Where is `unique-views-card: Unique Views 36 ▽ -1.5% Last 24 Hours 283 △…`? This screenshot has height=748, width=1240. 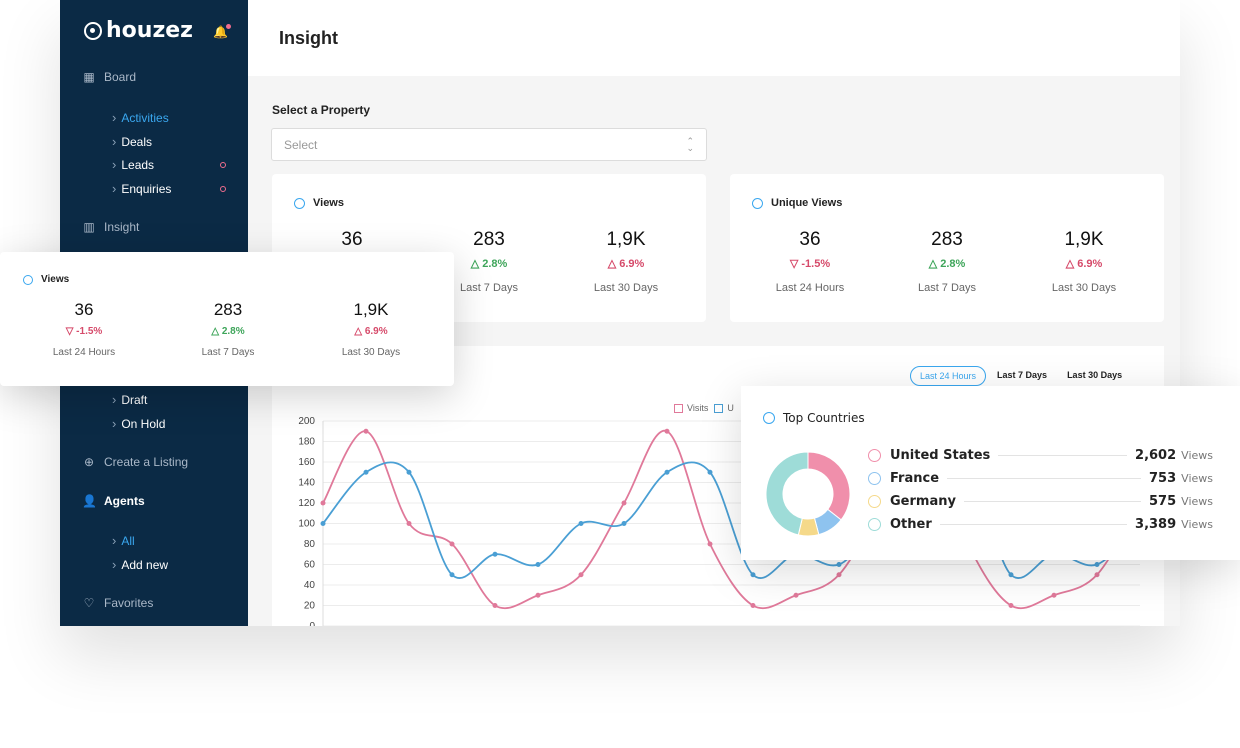
unique-views-card: Unique Views 36 ▽ -1.5% Last 24 Hours 283 △… is located at coordinates (947, 248).